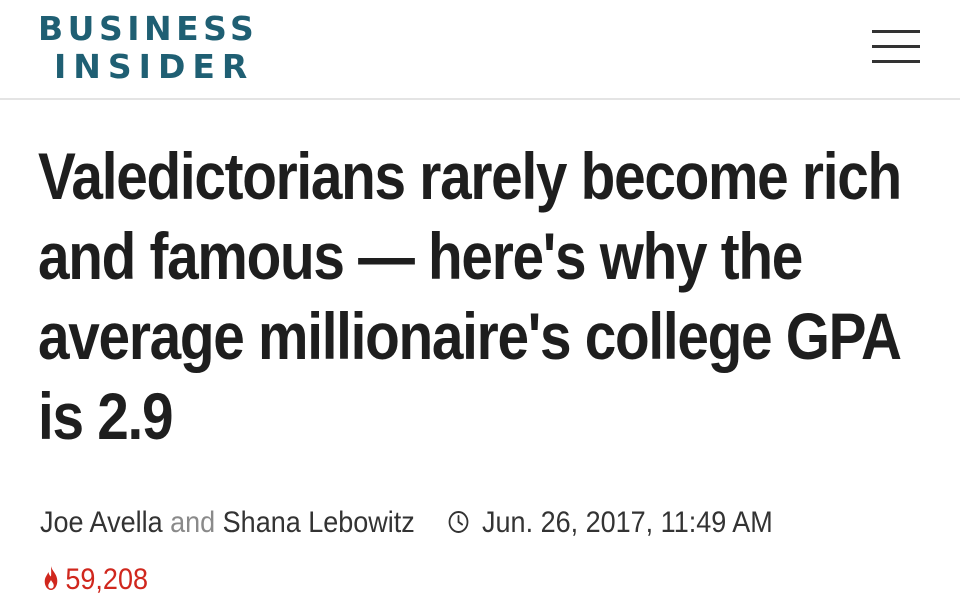  I want to click on publish-date: Jun. 26, 2017, 11:49 AM, so click(627, 522).